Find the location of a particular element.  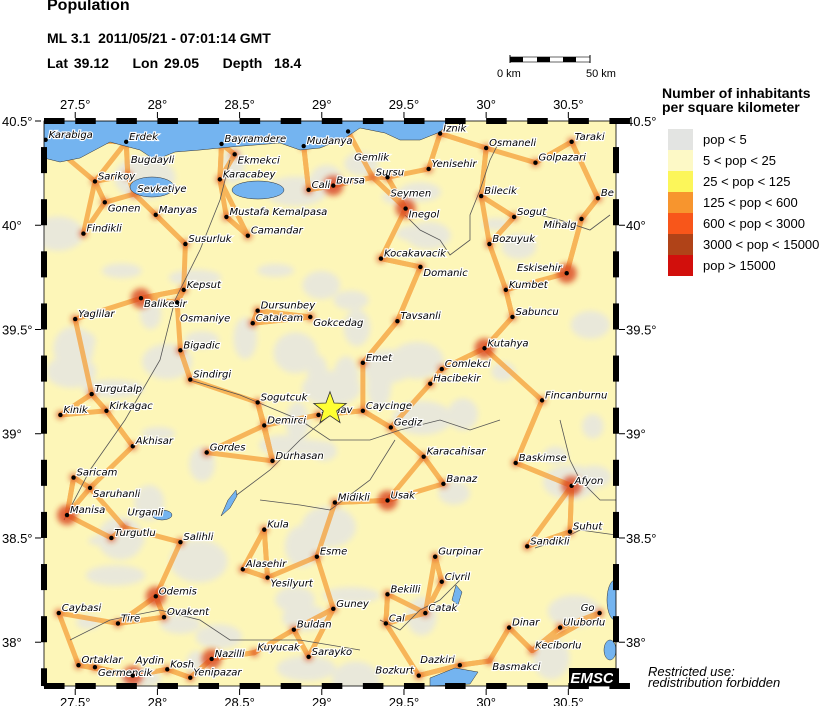

city-mudanya: Mudanya is located at coordinates (327, 142).